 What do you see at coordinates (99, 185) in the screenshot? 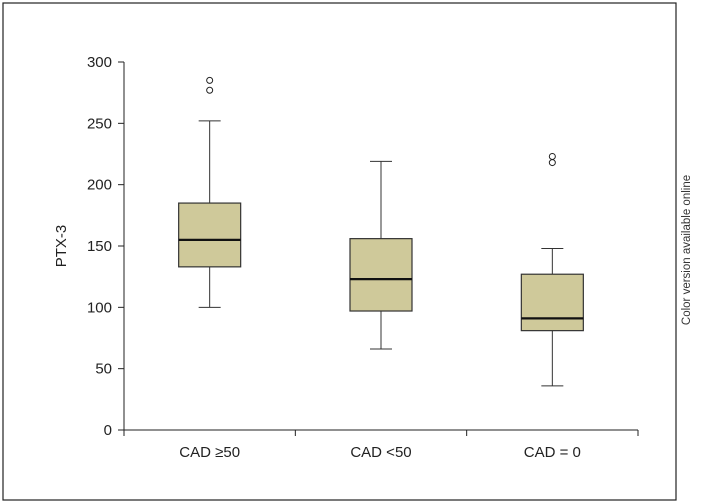
I see `y-tick-label: 200` at bounding box center [99, 185].